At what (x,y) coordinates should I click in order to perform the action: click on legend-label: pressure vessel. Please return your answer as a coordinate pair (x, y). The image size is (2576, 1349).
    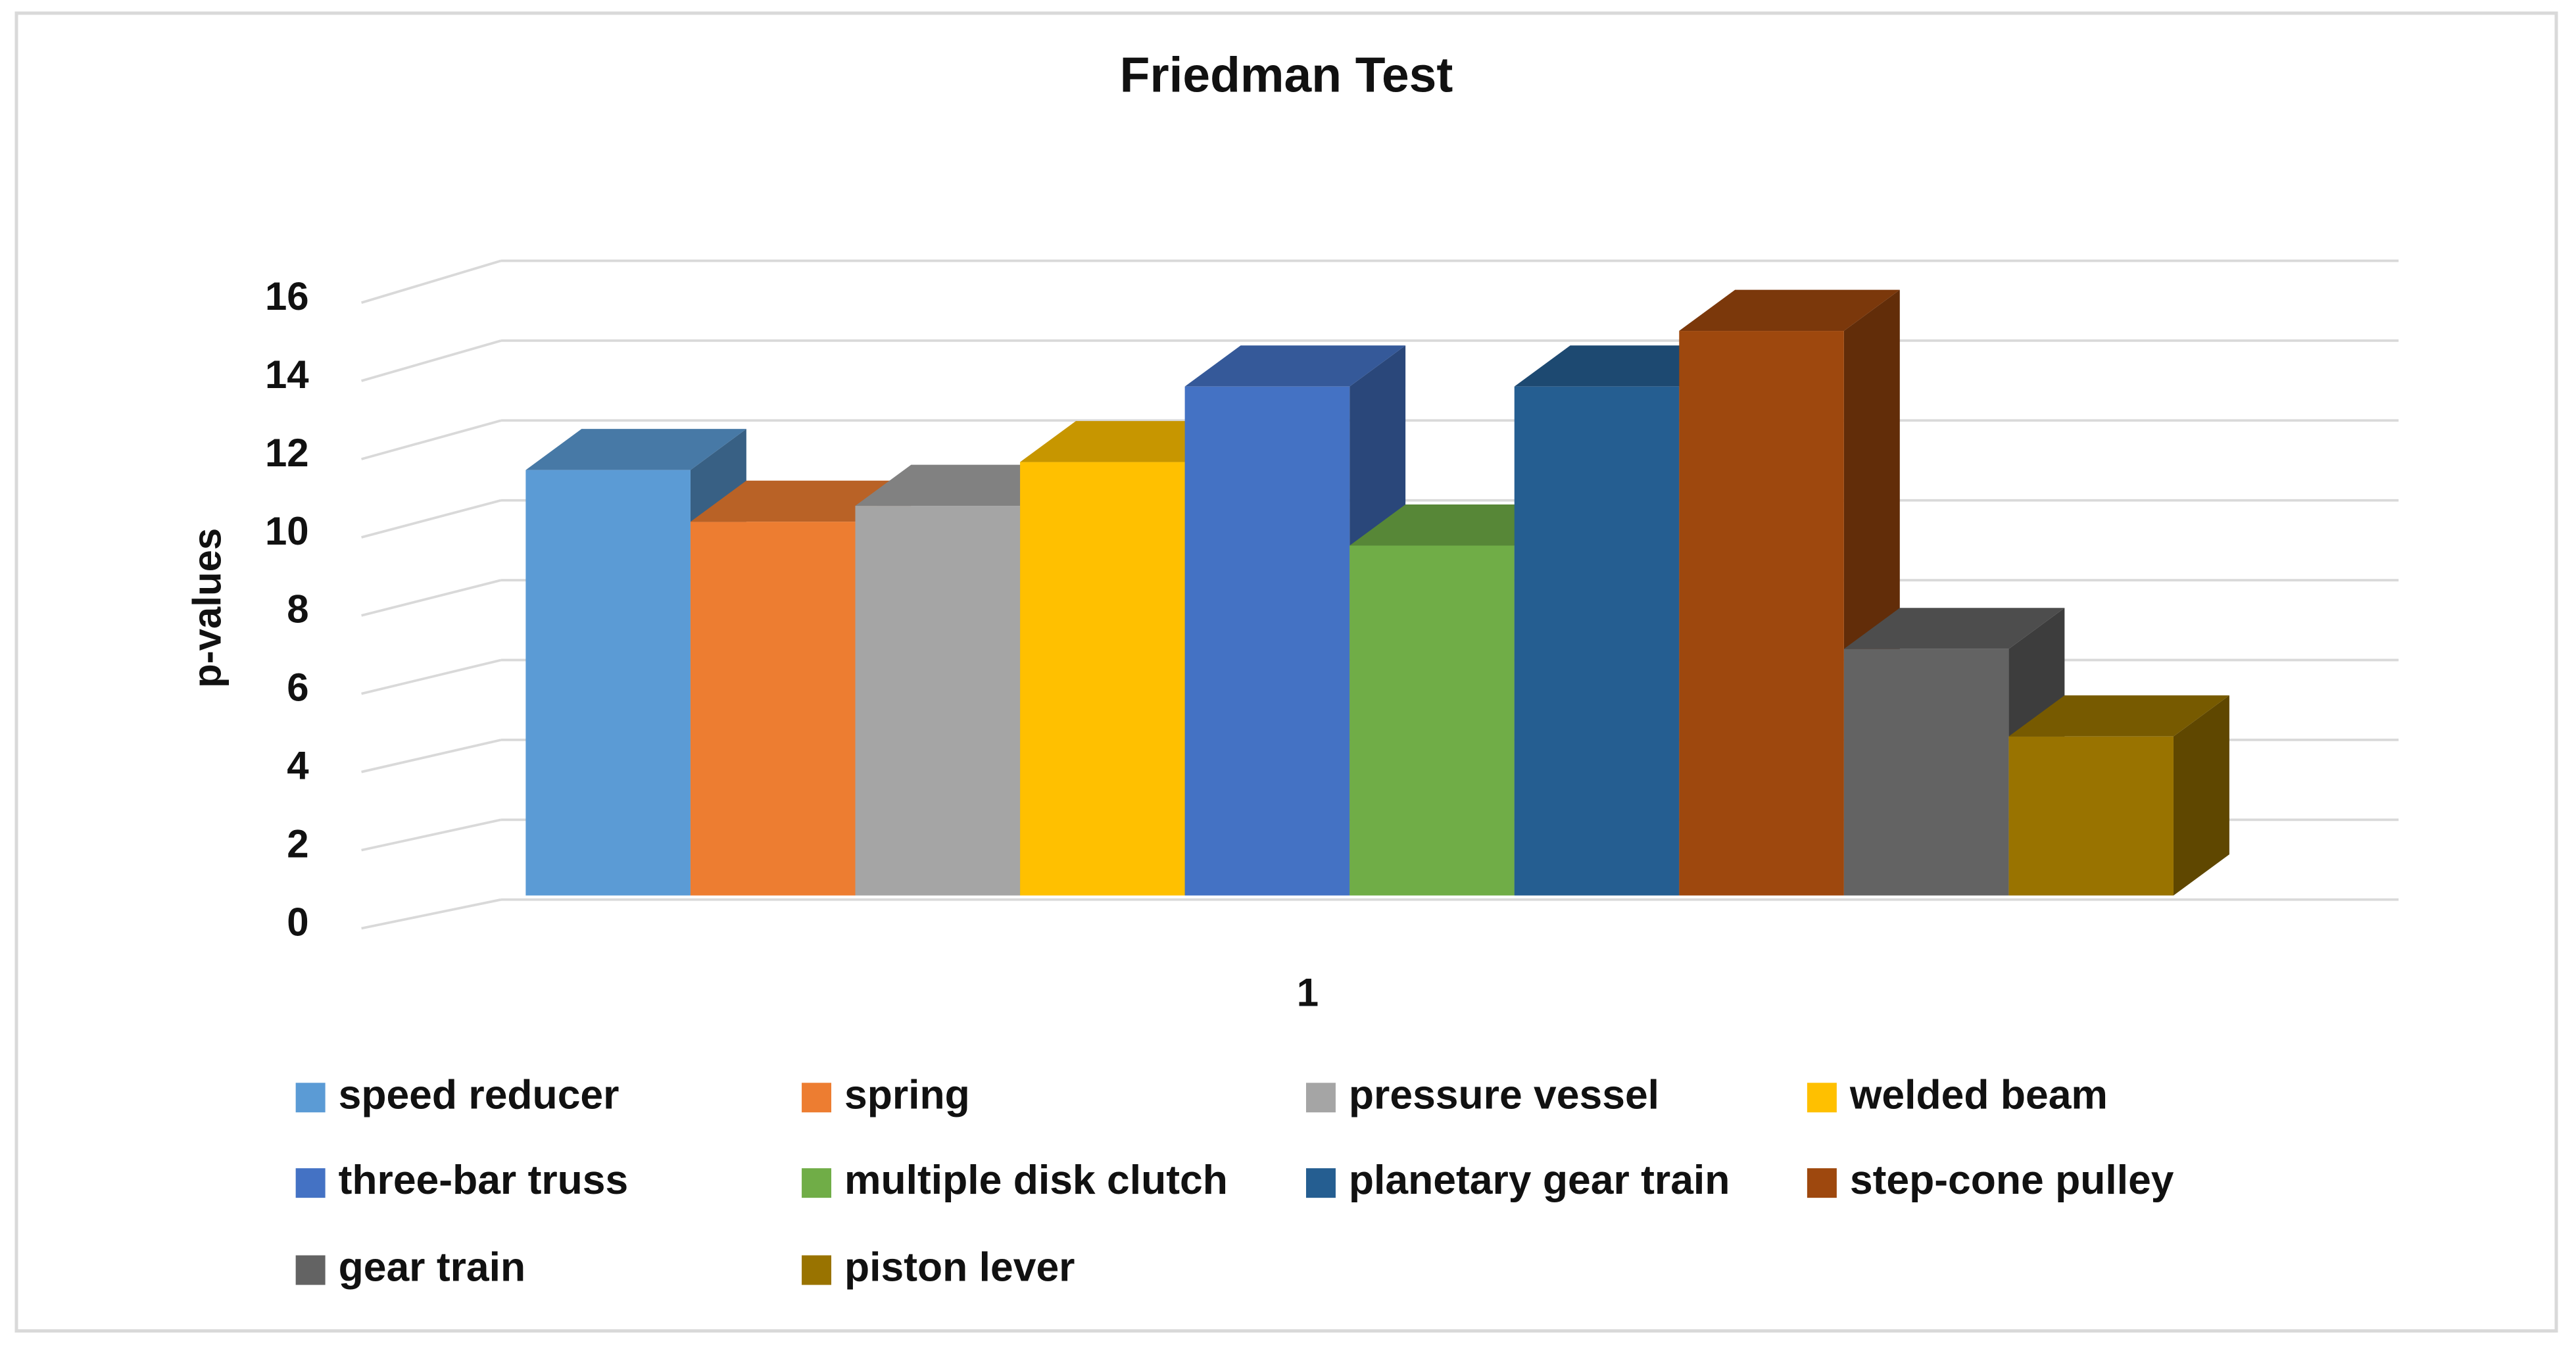
    Looking at the image, I should click on (1504, 1094).